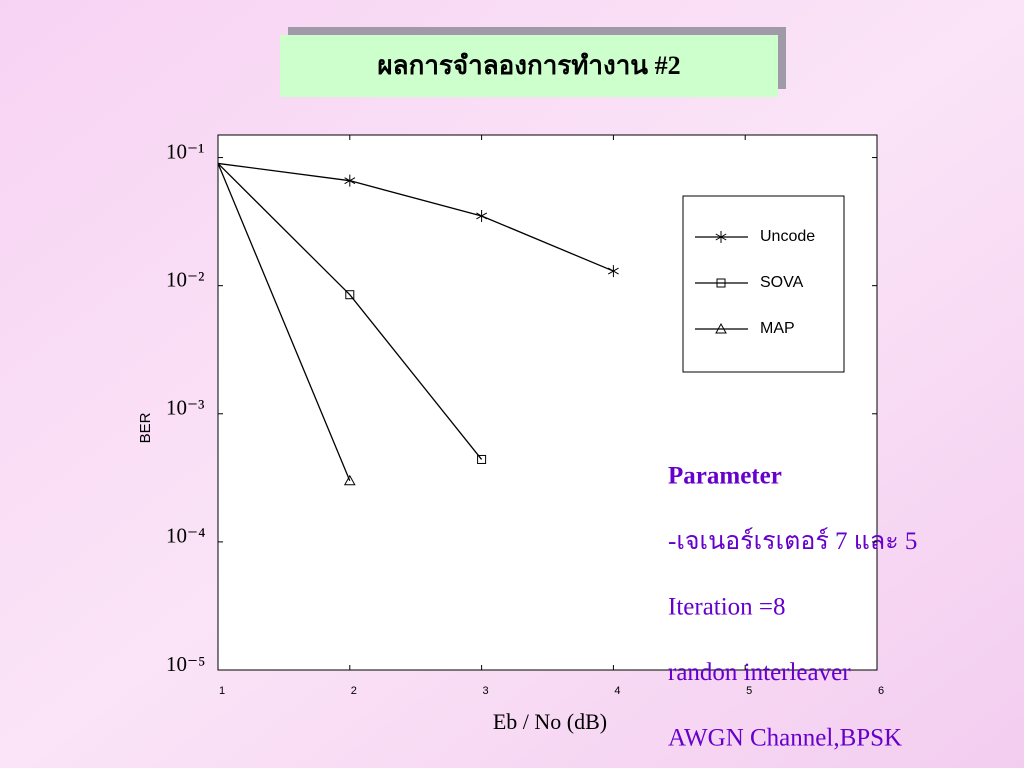  I want to click on slide-title: ผลการจำลองการทำงาน #2, so click(528, 65).